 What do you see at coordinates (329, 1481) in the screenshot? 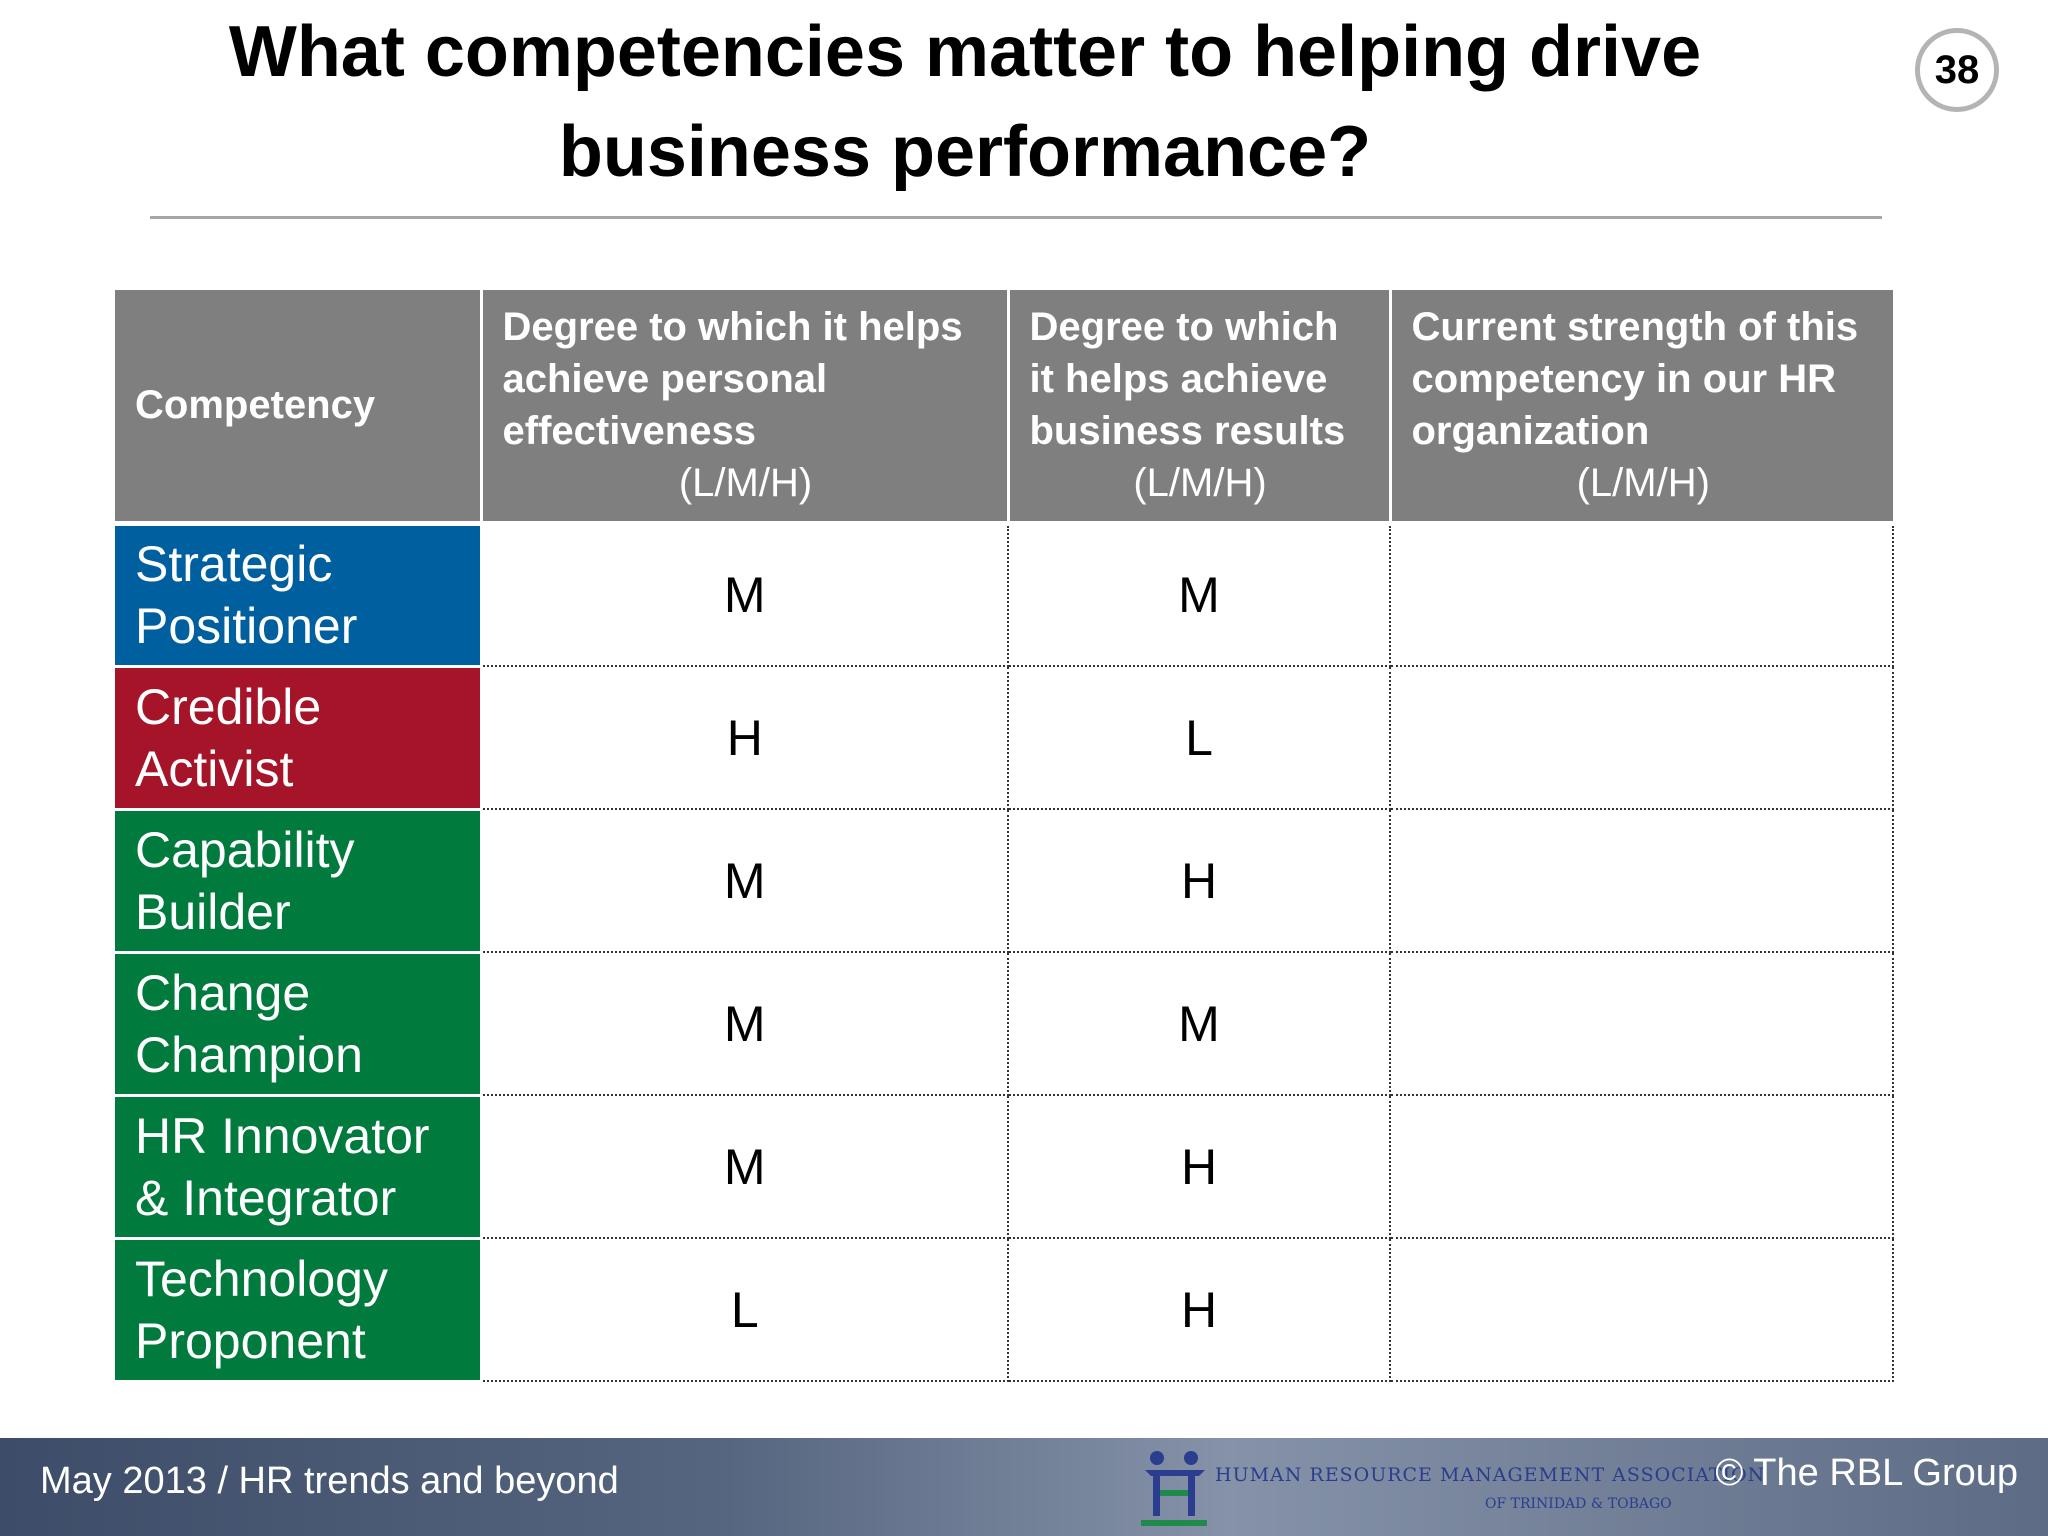
I see `footer-date-title: May 2013 / HR trends and beyond` at bounding box center [329, 1481].